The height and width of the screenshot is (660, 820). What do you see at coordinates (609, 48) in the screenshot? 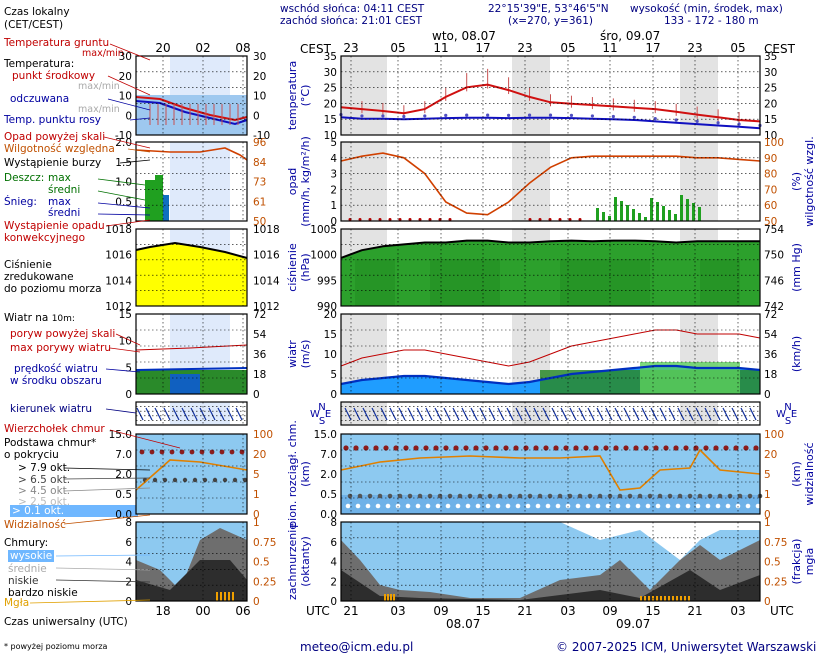
I see `main-hour-label: 11` at bounding box center [609, 48].